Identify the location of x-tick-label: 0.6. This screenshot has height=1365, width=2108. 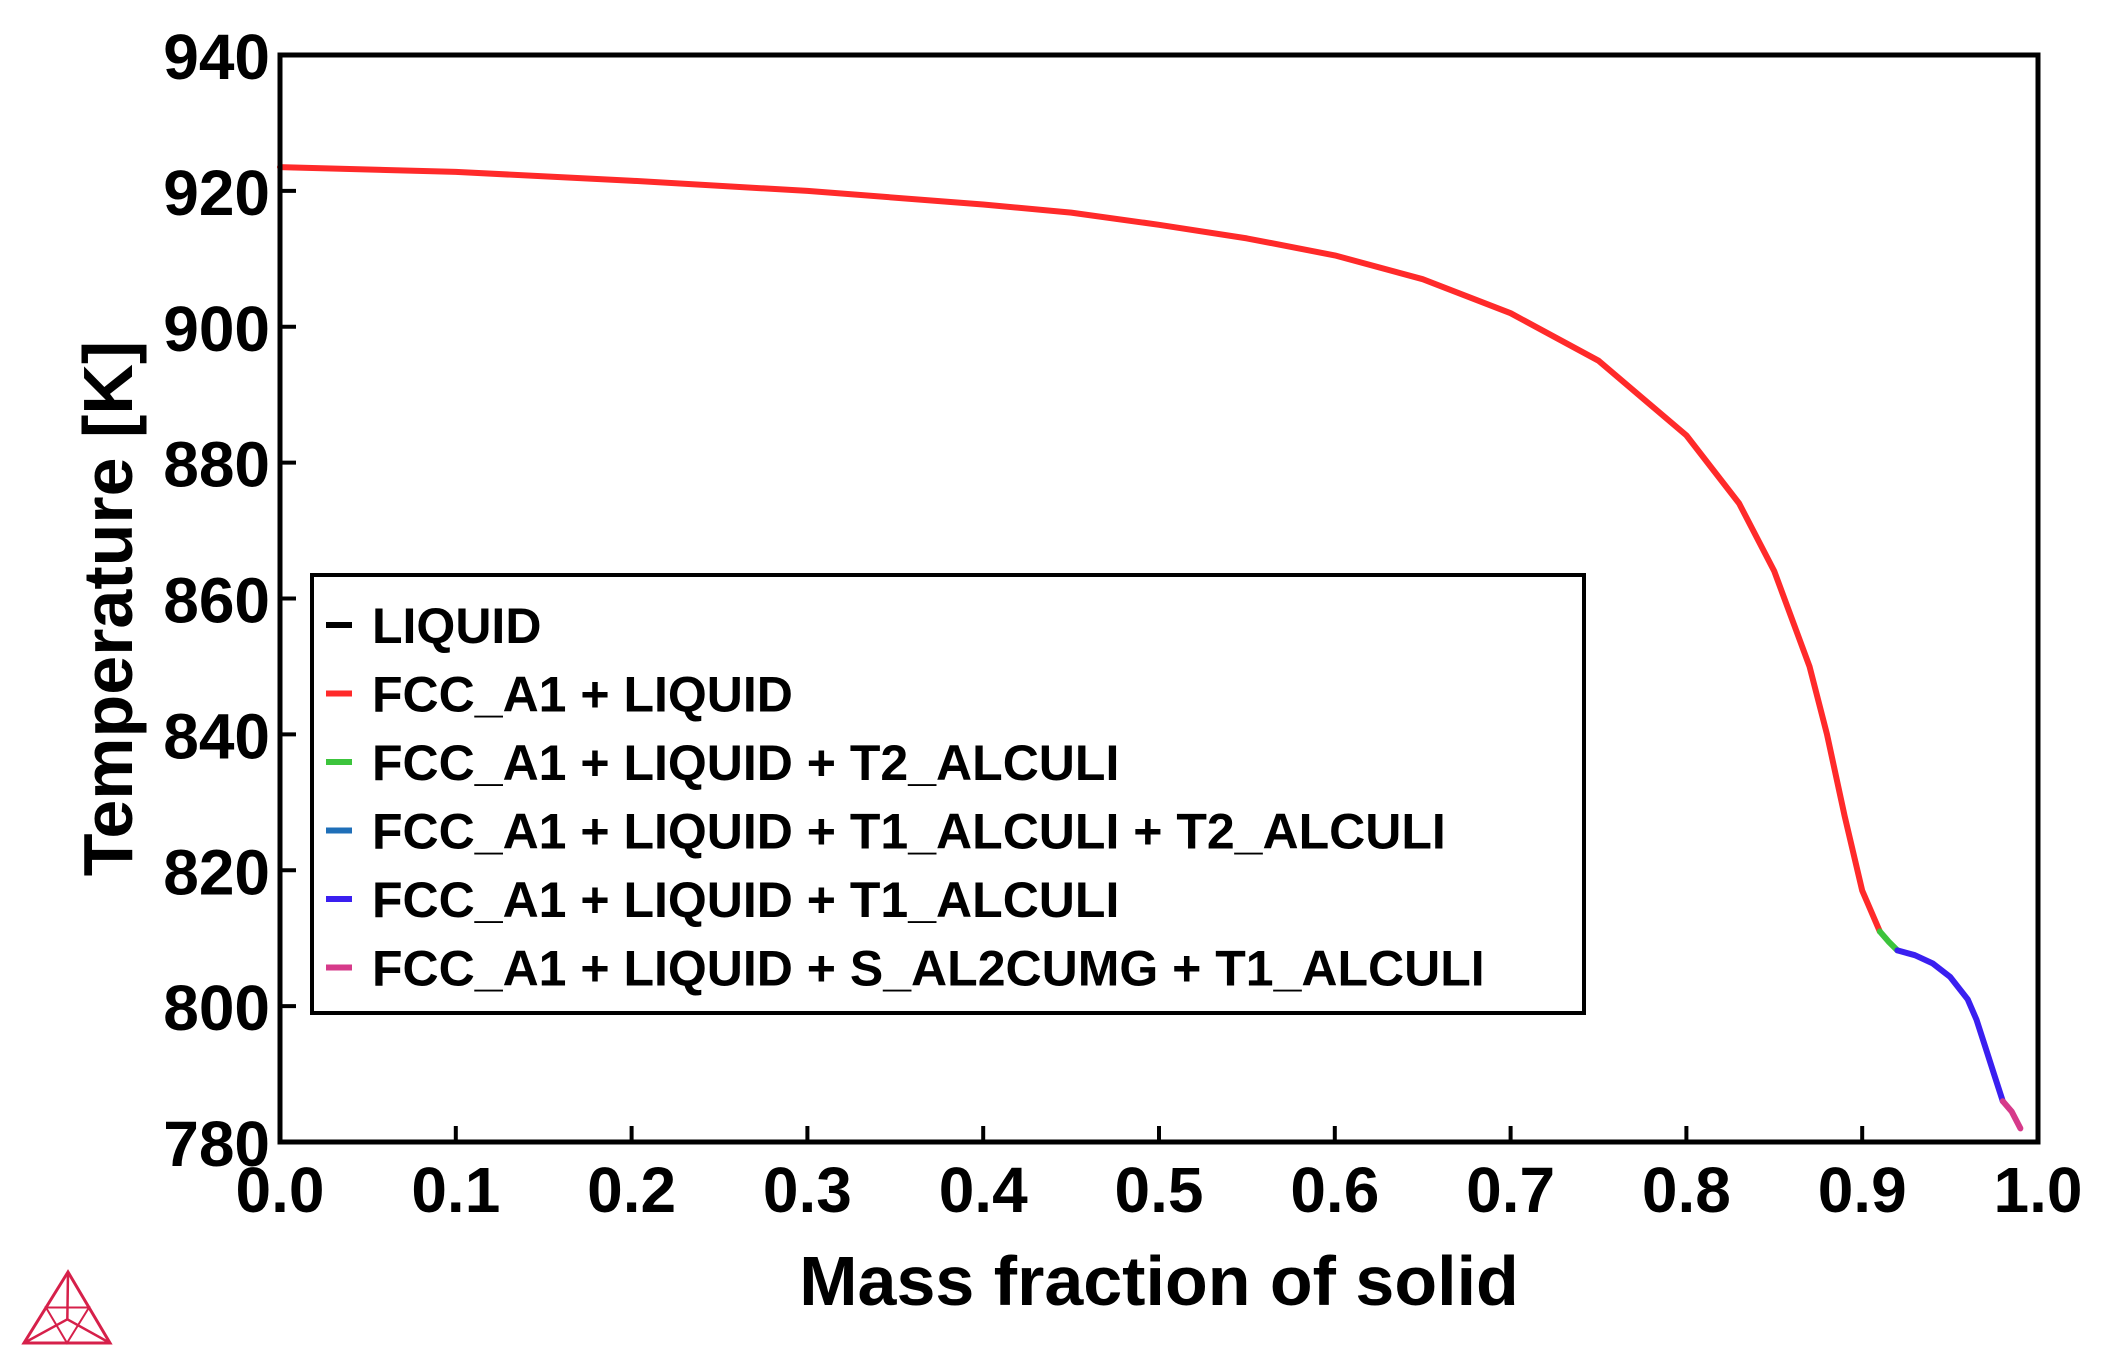
(1334, 1190).